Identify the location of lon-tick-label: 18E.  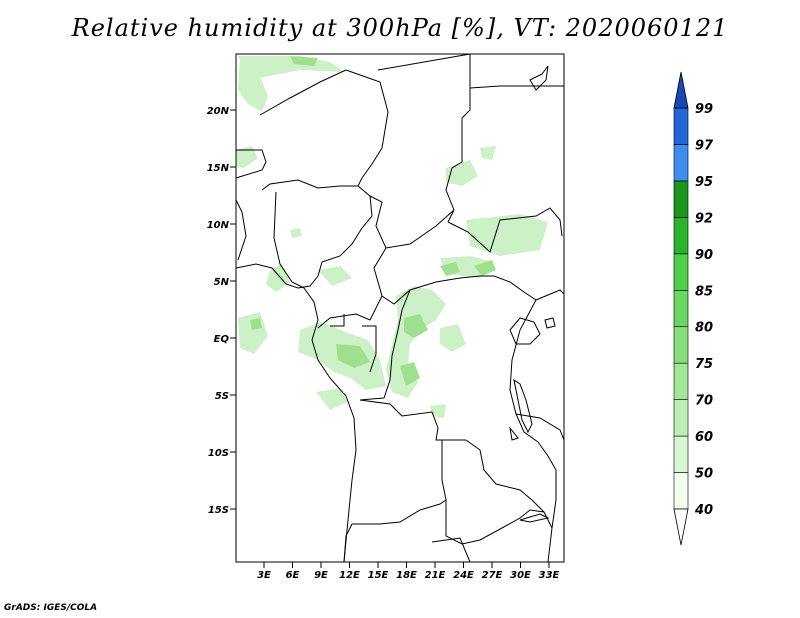
(406, 575).